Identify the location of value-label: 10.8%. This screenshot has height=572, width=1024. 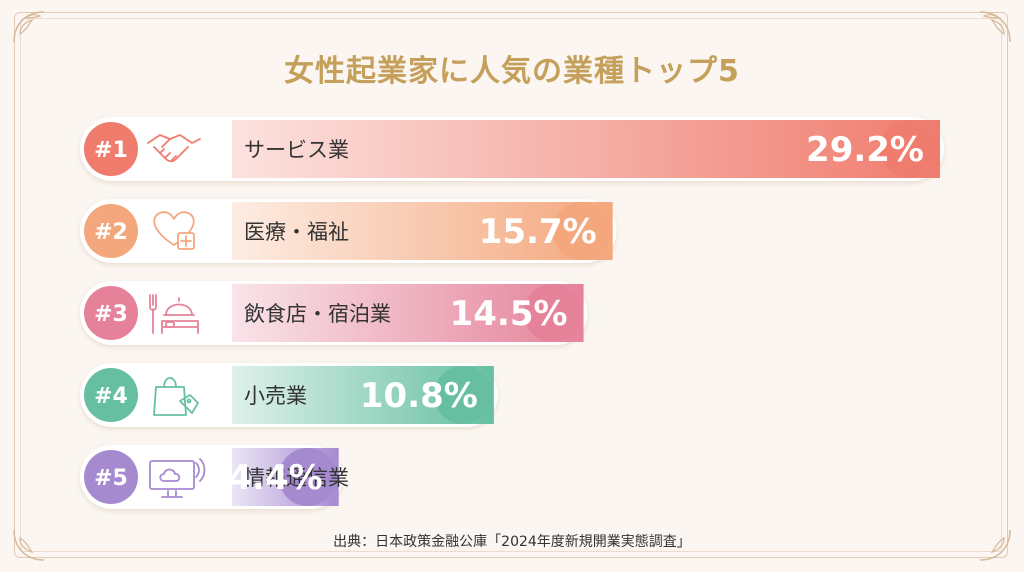
(419, 396).